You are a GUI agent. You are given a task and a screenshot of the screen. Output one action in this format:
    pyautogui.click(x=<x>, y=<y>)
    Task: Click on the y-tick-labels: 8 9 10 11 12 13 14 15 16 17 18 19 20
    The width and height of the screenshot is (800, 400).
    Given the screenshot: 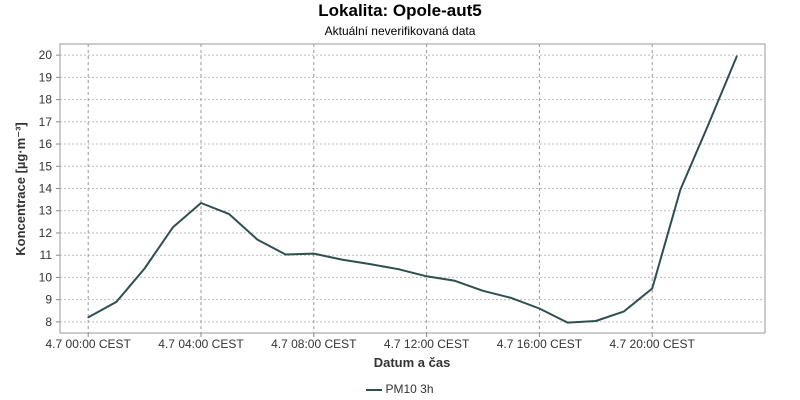 What is the action you would take?
    pyautogui.click(x=49, y=188)
    